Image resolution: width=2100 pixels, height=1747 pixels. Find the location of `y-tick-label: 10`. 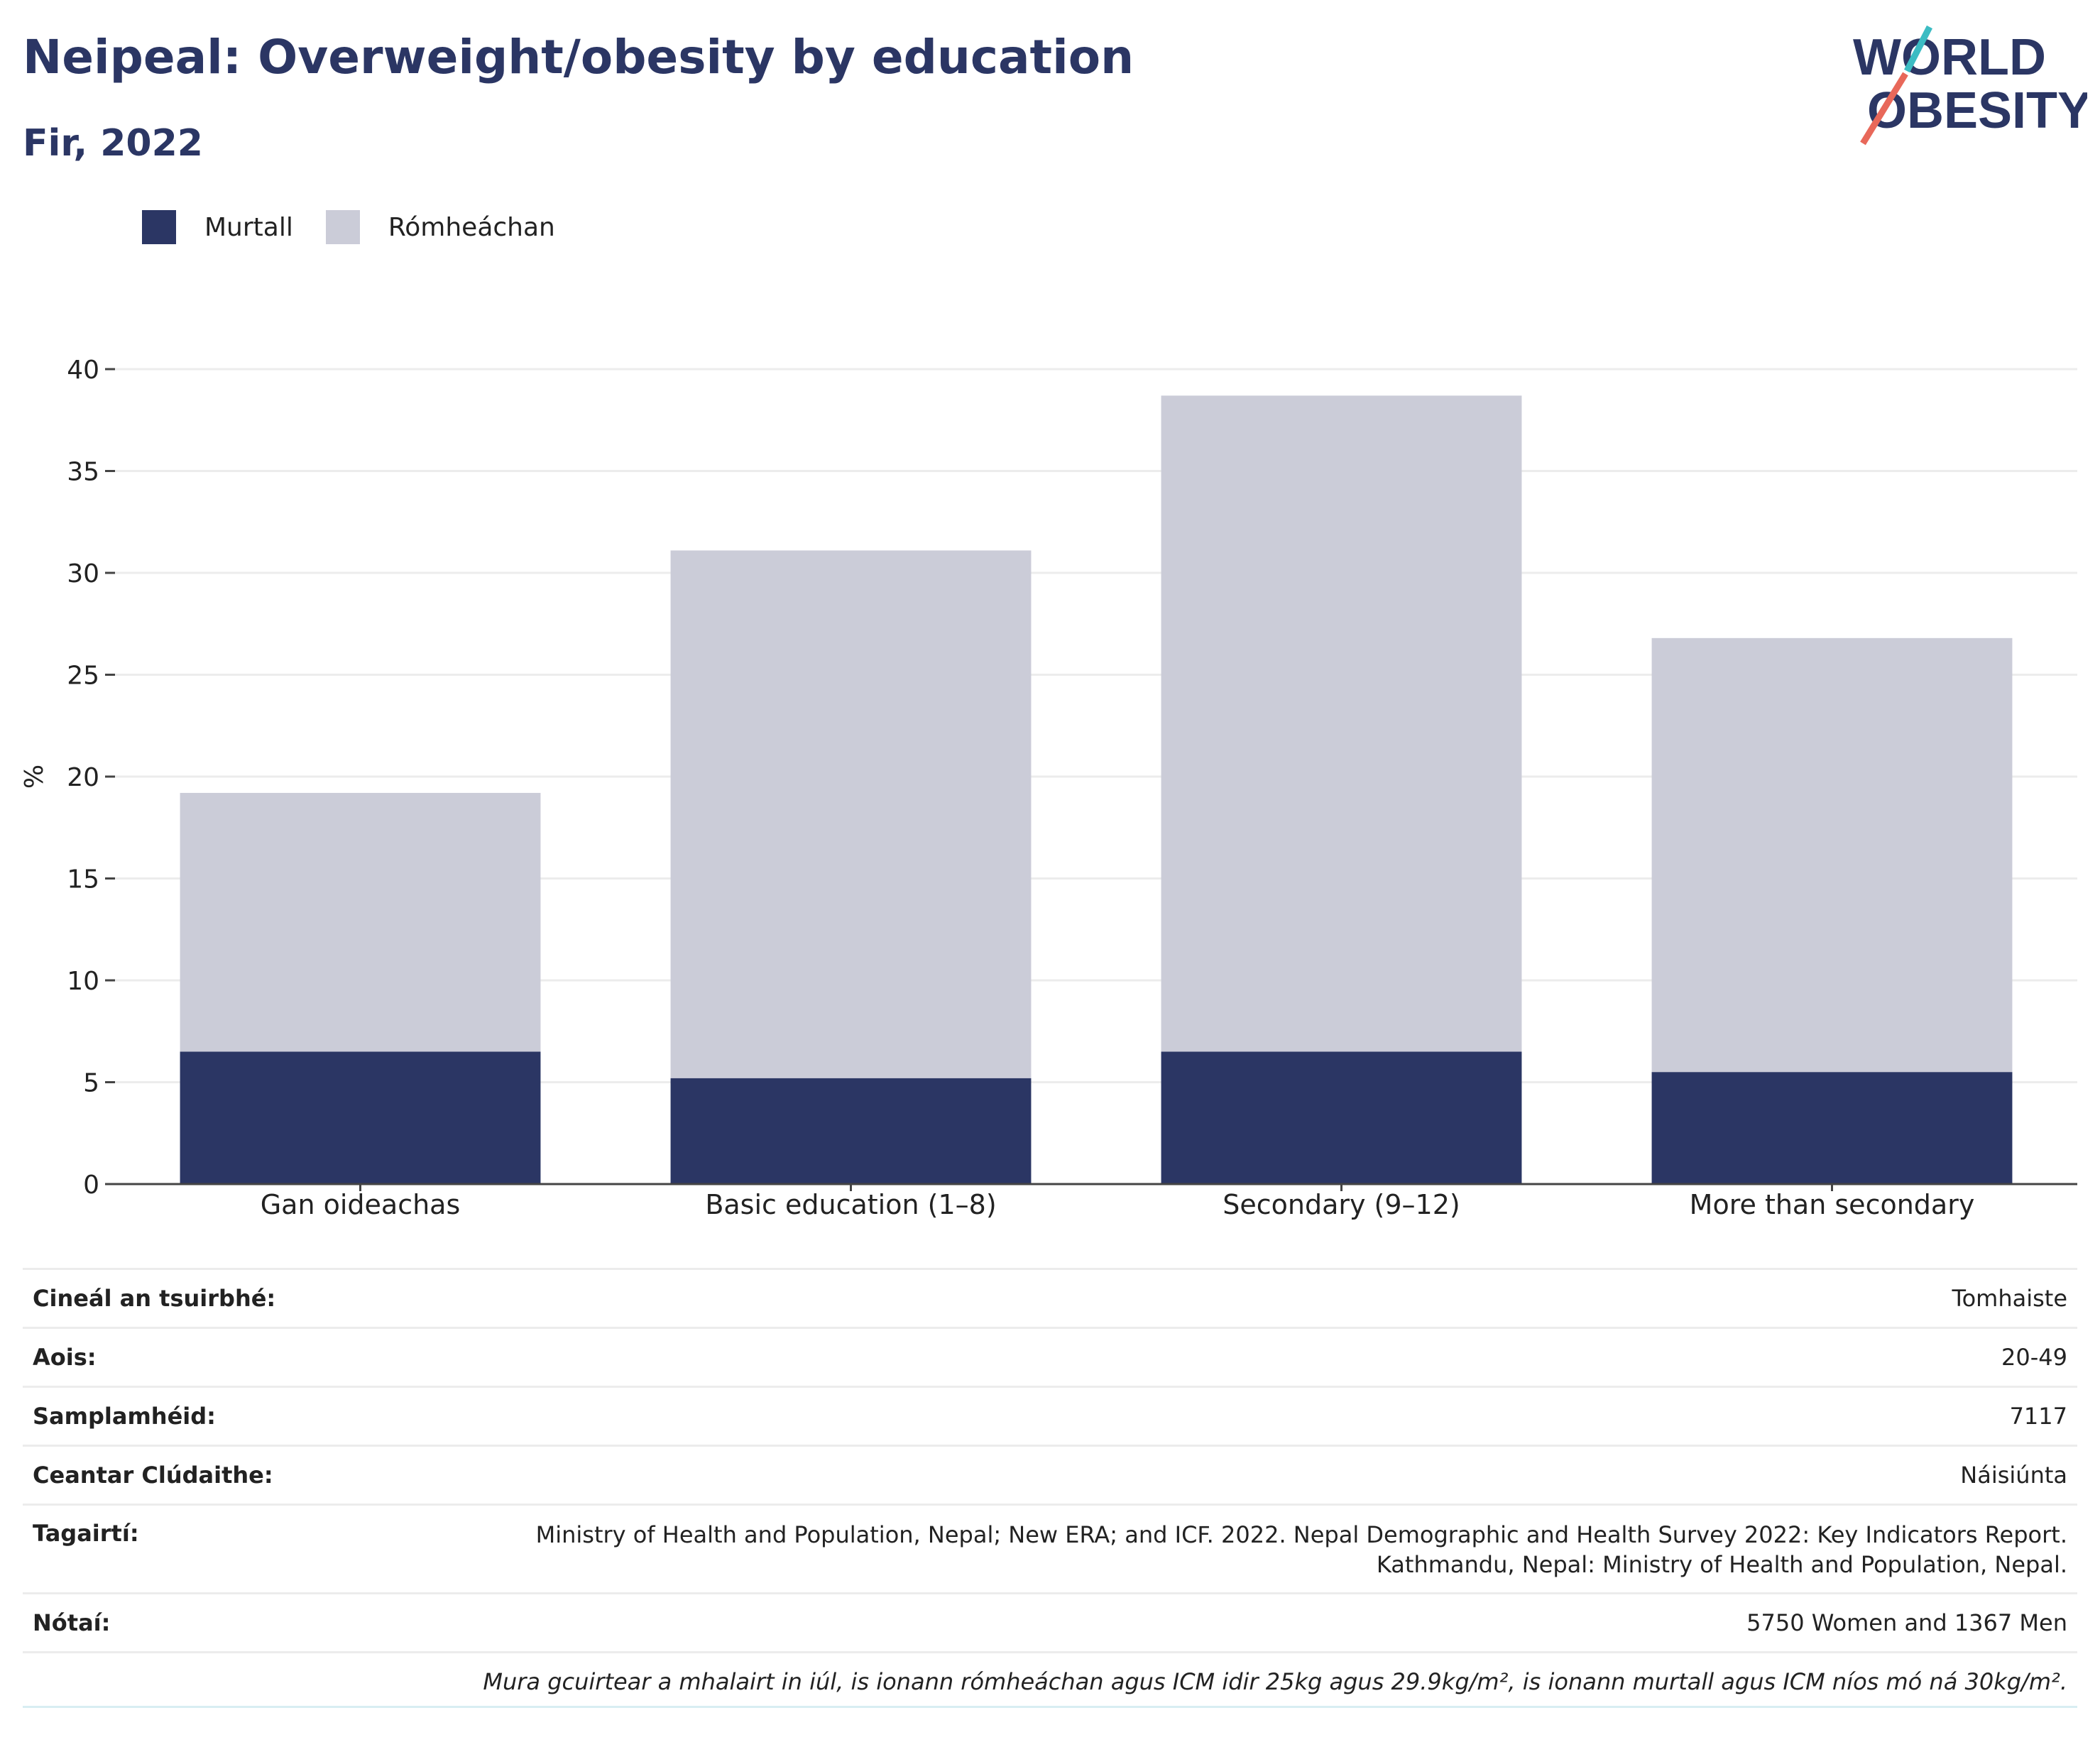

y-tick-label: 10 is located at coordinates (83, 981).